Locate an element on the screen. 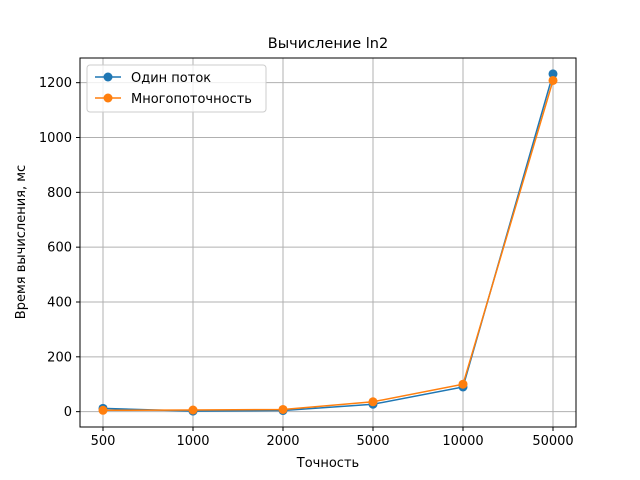  x-tick-label: 10000 is located at coordinates (462, 441).